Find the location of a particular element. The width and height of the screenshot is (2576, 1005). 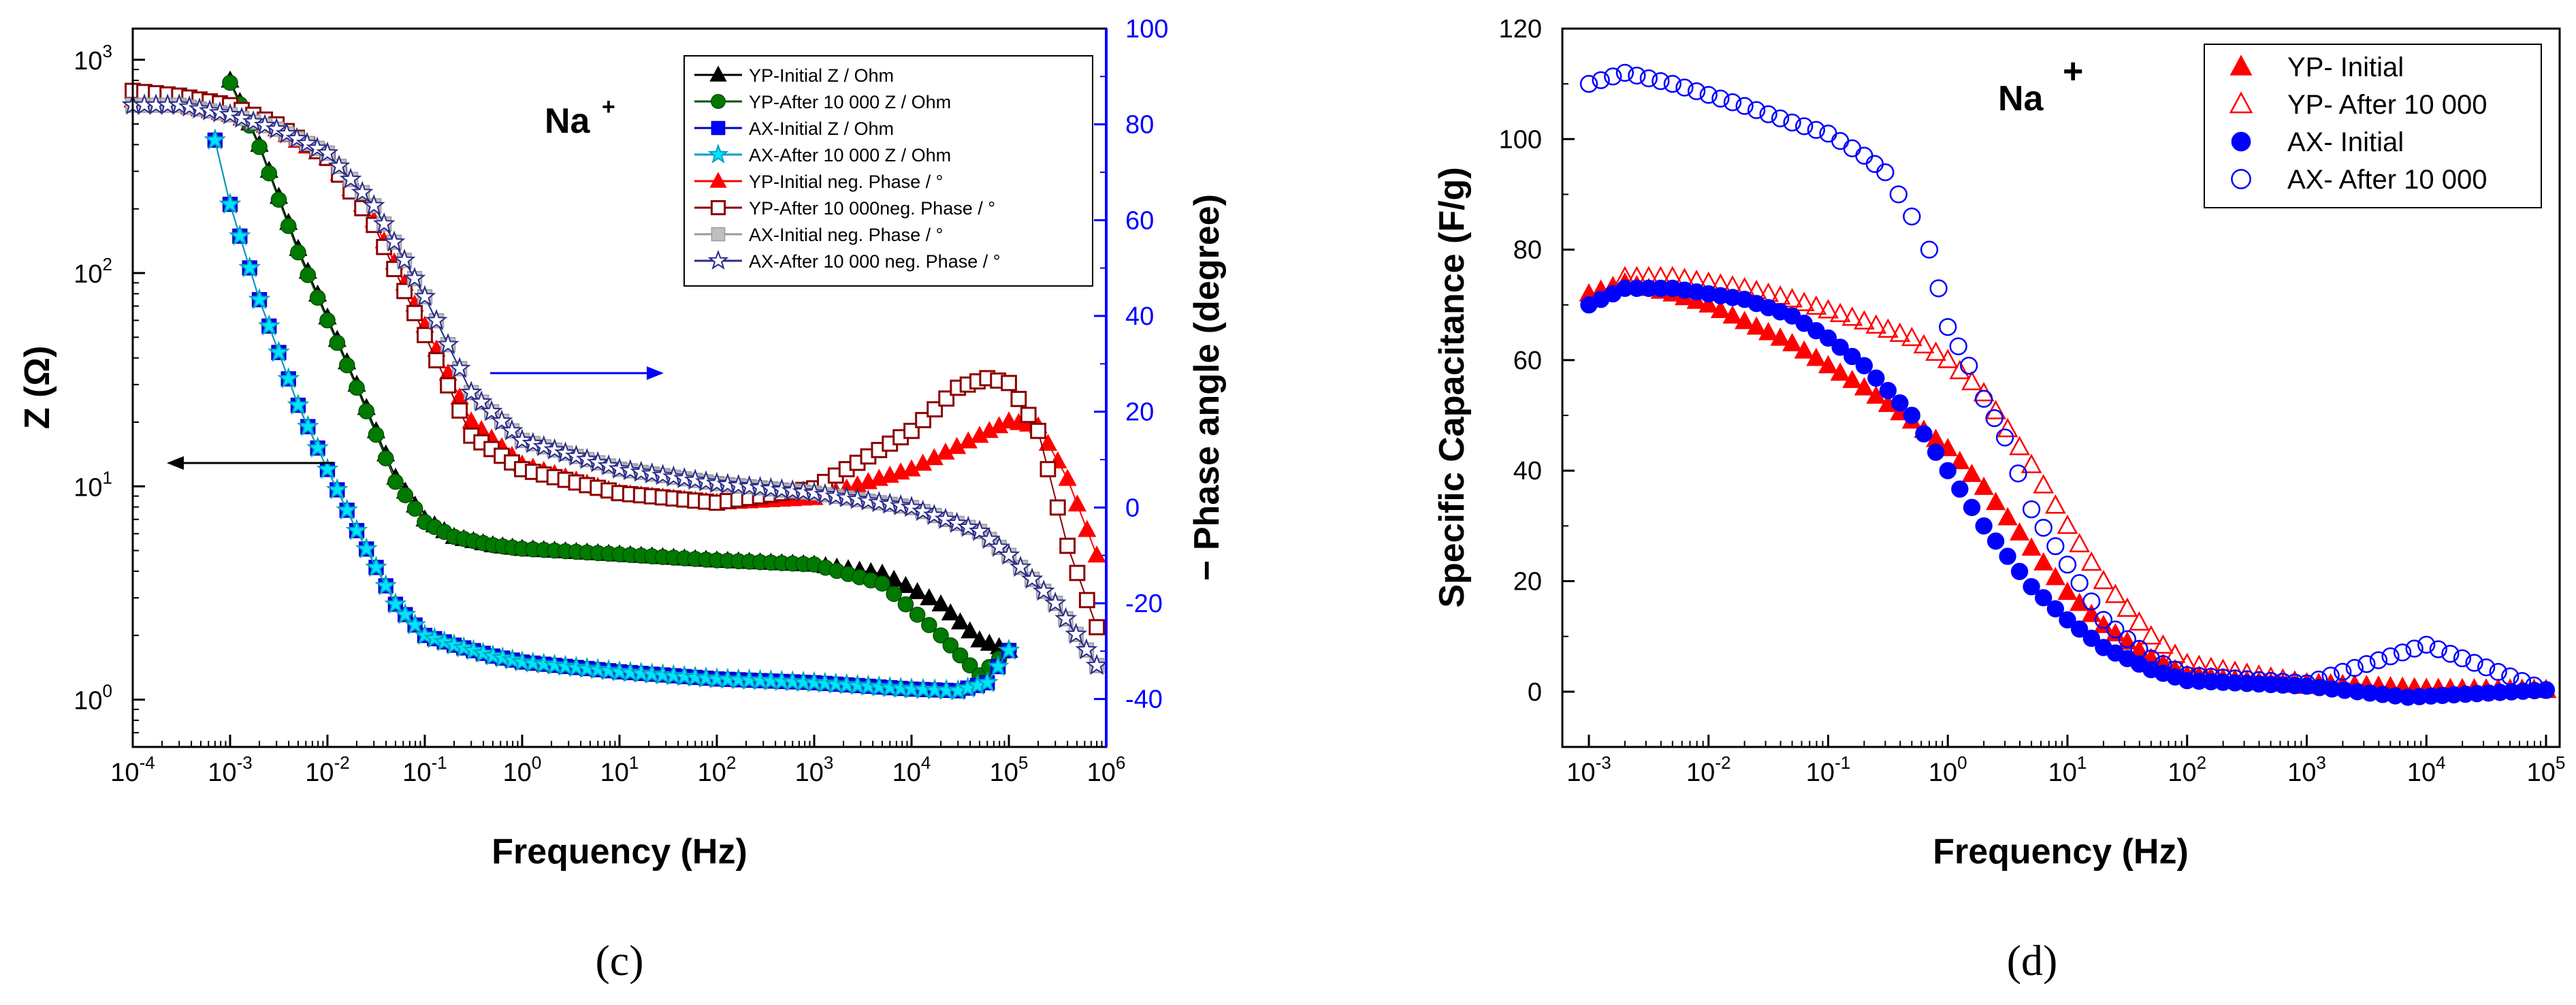

legend-d-marker is located at coordinates (2241, 141).